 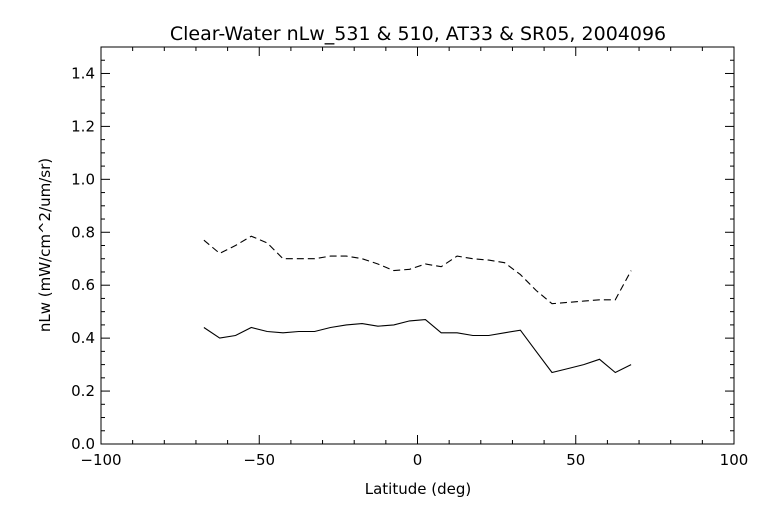 What do you see at coordinates (83, 232) in the screenshot?
I see `y-tick-label: 0.8` at bounding box center [83, 232].